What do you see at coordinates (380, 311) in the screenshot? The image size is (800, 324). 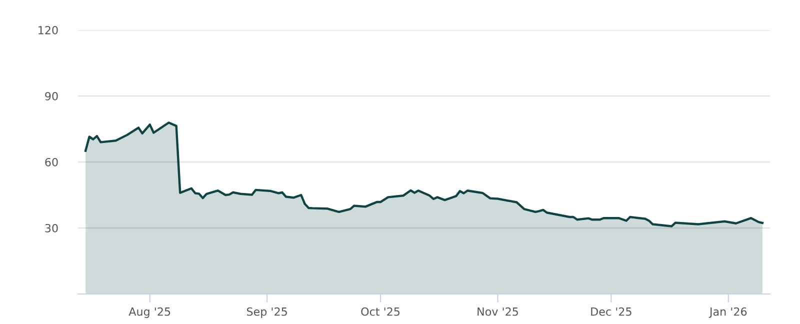 I see `x-tick-label: Oct '25` at bounding box center [380, 311].